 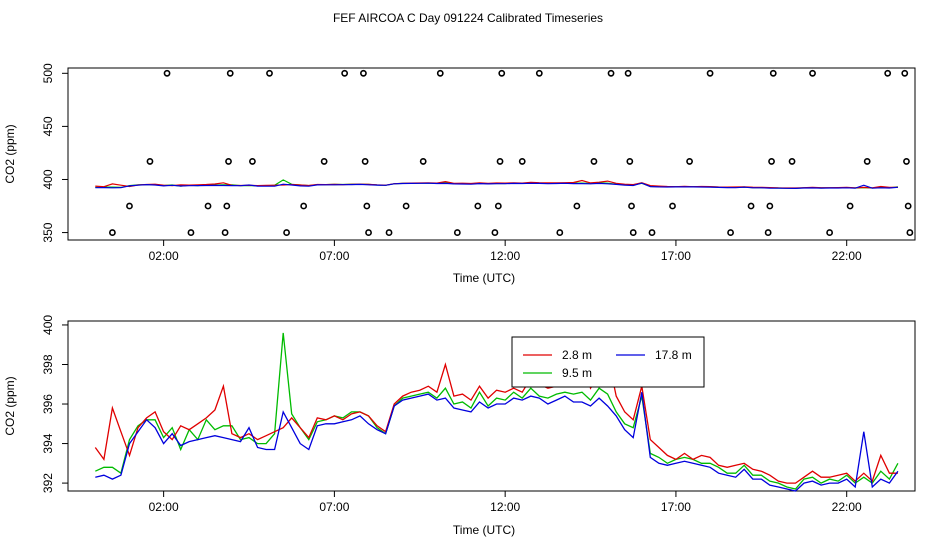 I want to click on bottom-y-axis: 392 394 396 398 400, so click(x=54, y=404).